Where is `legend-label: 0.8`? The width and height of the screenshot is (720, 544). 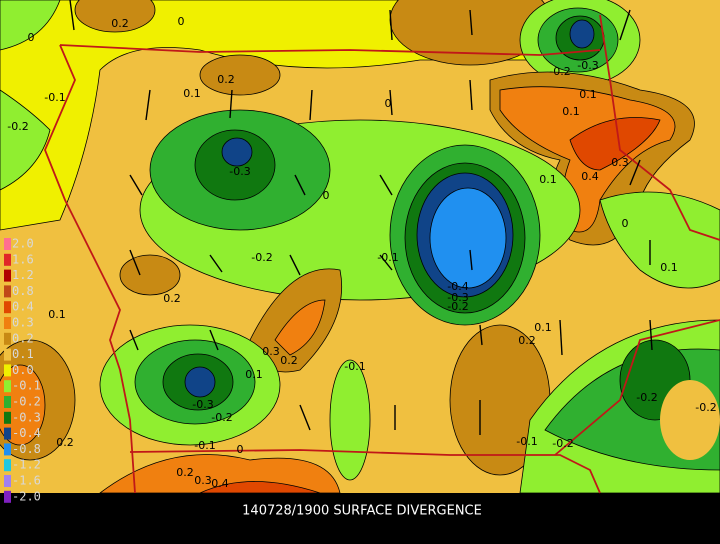
legend-label: 0.8 is located at coordinates (23, 291).